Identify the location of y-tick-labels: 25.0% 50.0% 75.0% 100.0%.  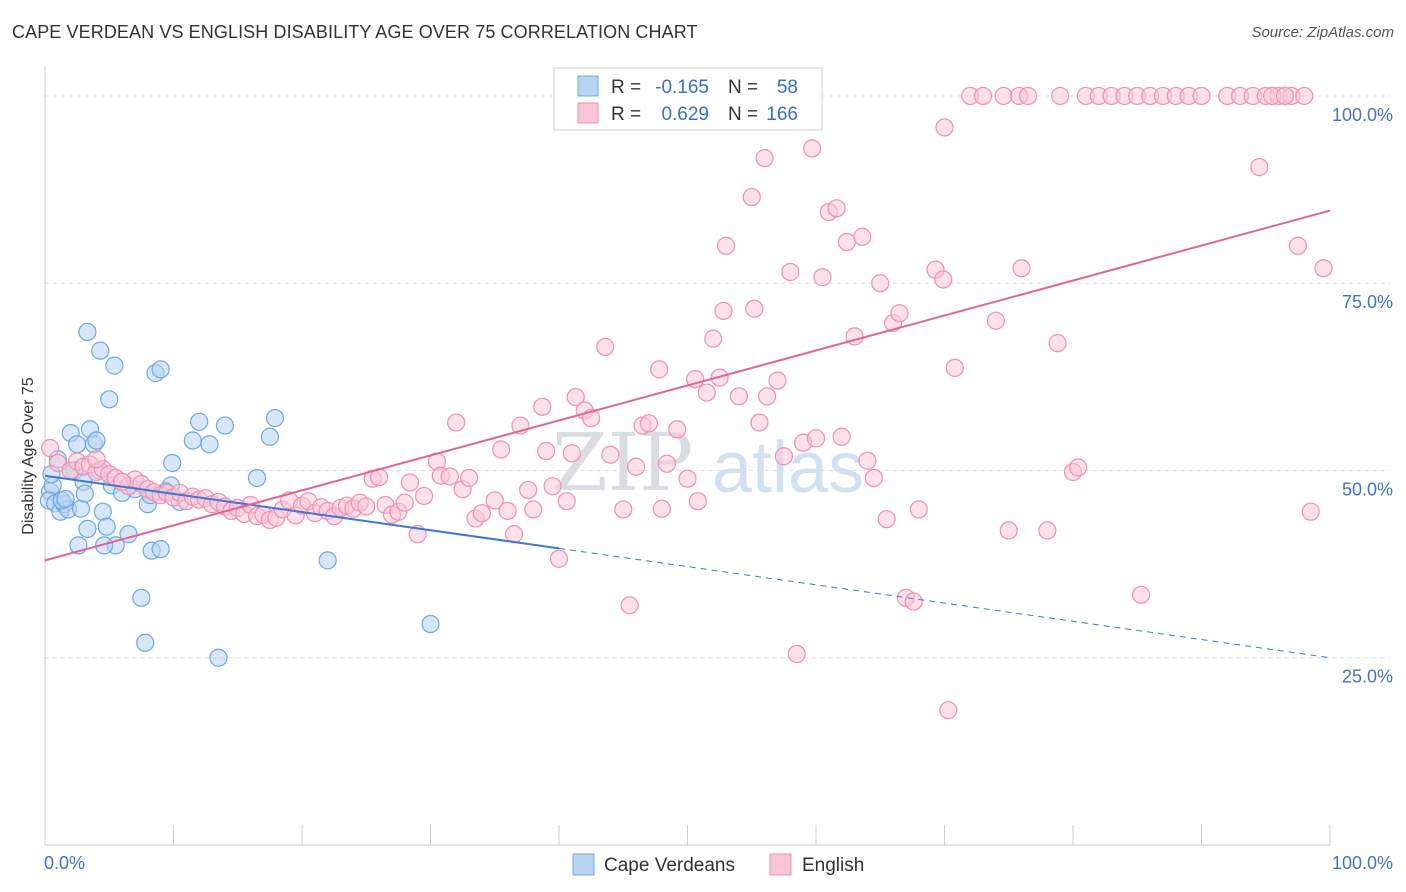
(1362, 396).